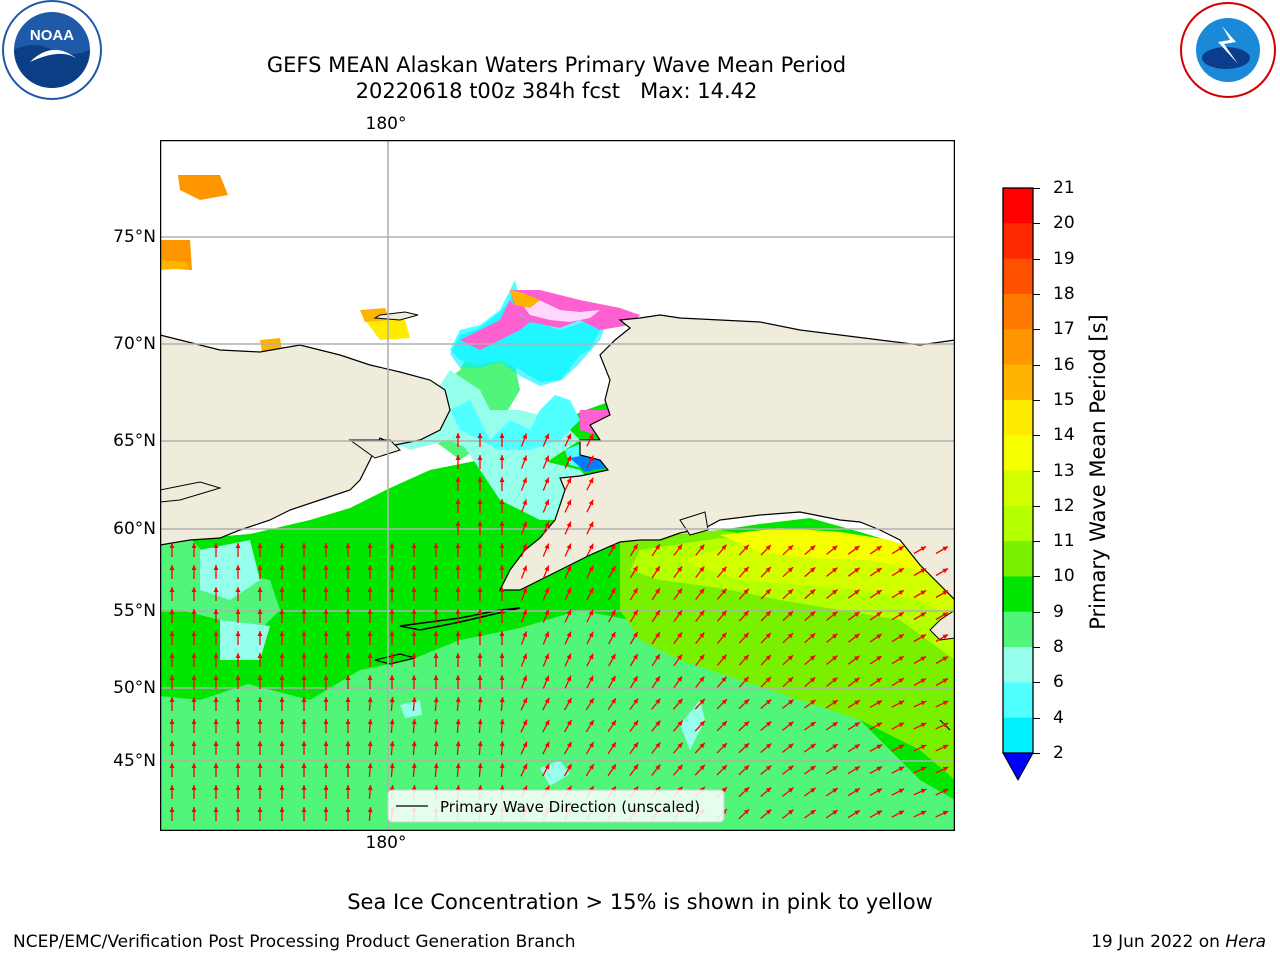  What do you see at coordinates (1064, 576) in the screenshot?
I see `colorbar-tick-label: 10` at bounding box center [1064, 576].